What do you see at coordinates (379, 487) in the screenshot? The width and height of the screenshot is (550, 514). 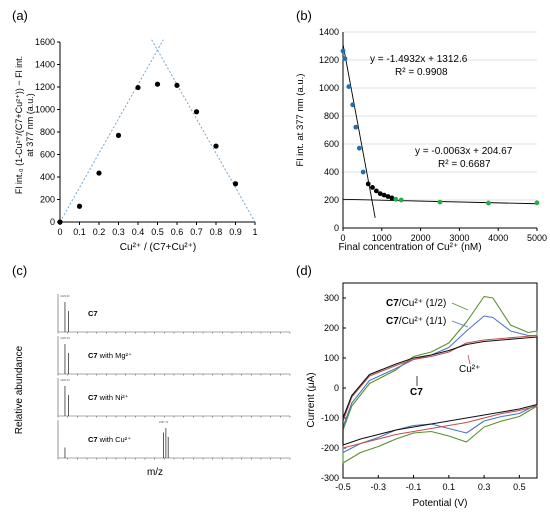 I see `chart-d-xtick-label: -0.3` at bounding box center [379, 487].